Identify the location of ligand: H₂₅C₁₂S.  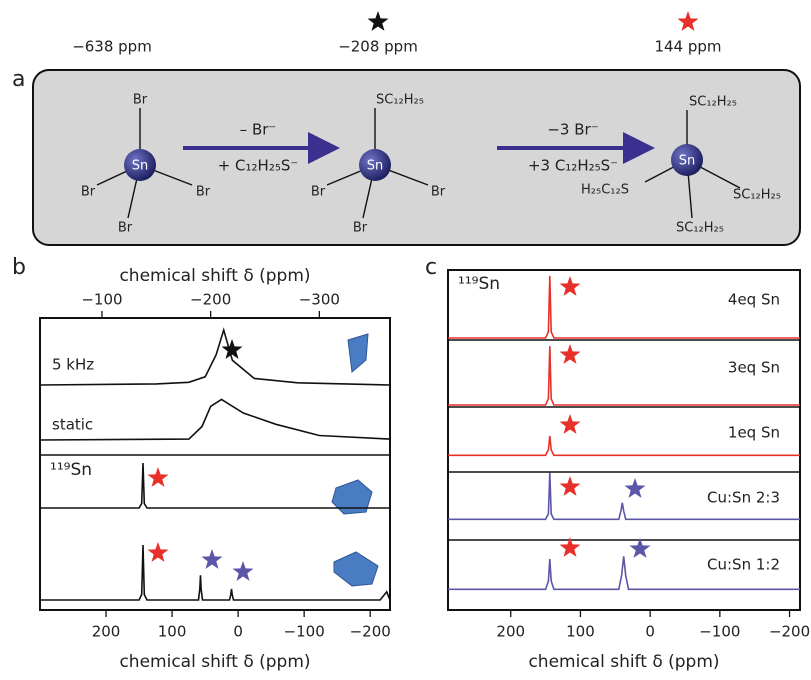
(605, 190).